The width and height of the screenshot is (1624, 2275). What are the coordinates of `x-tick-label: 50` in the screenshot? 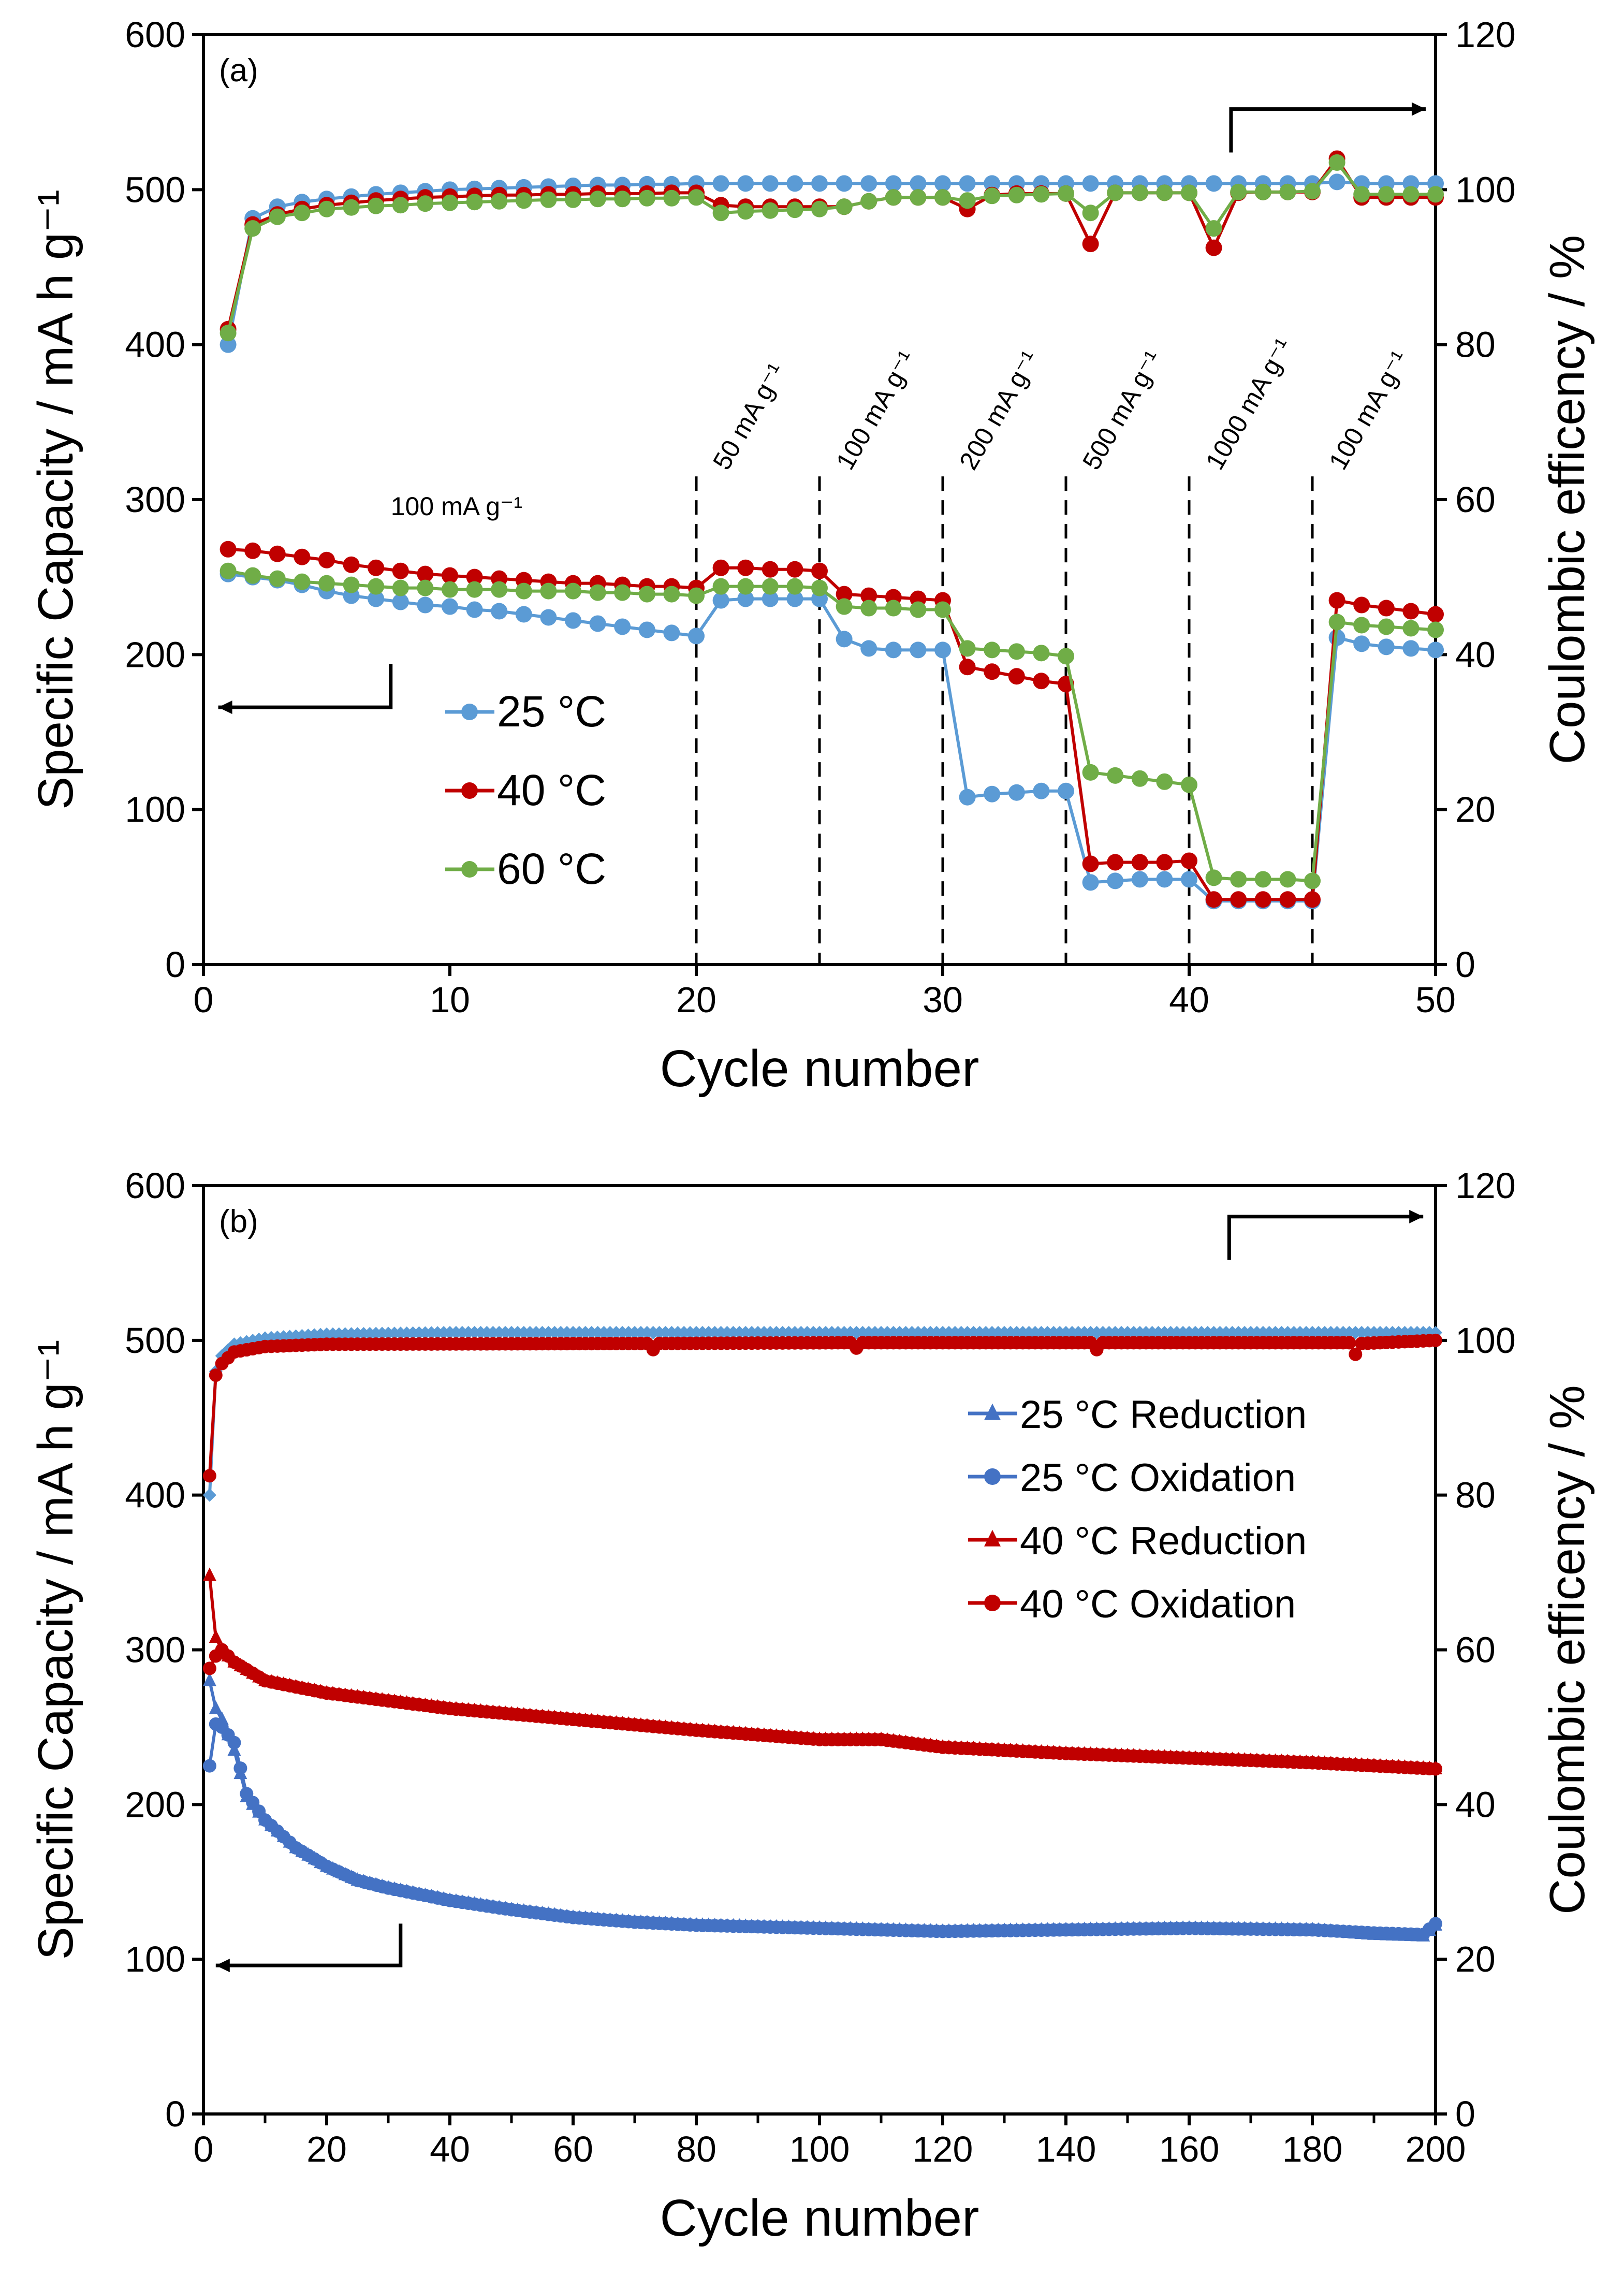 It's located at (1436, 1000).